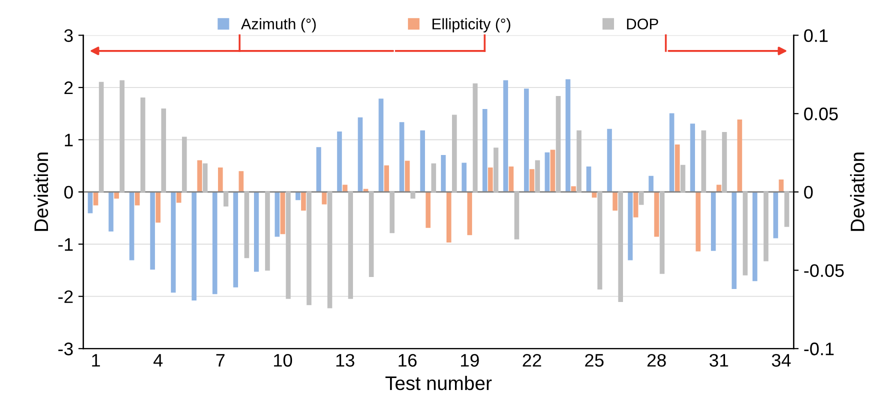 Image resolution: width=877 pixels, height=415 pixels. I want to click on y-tick-label: -3, so click(65, 349).